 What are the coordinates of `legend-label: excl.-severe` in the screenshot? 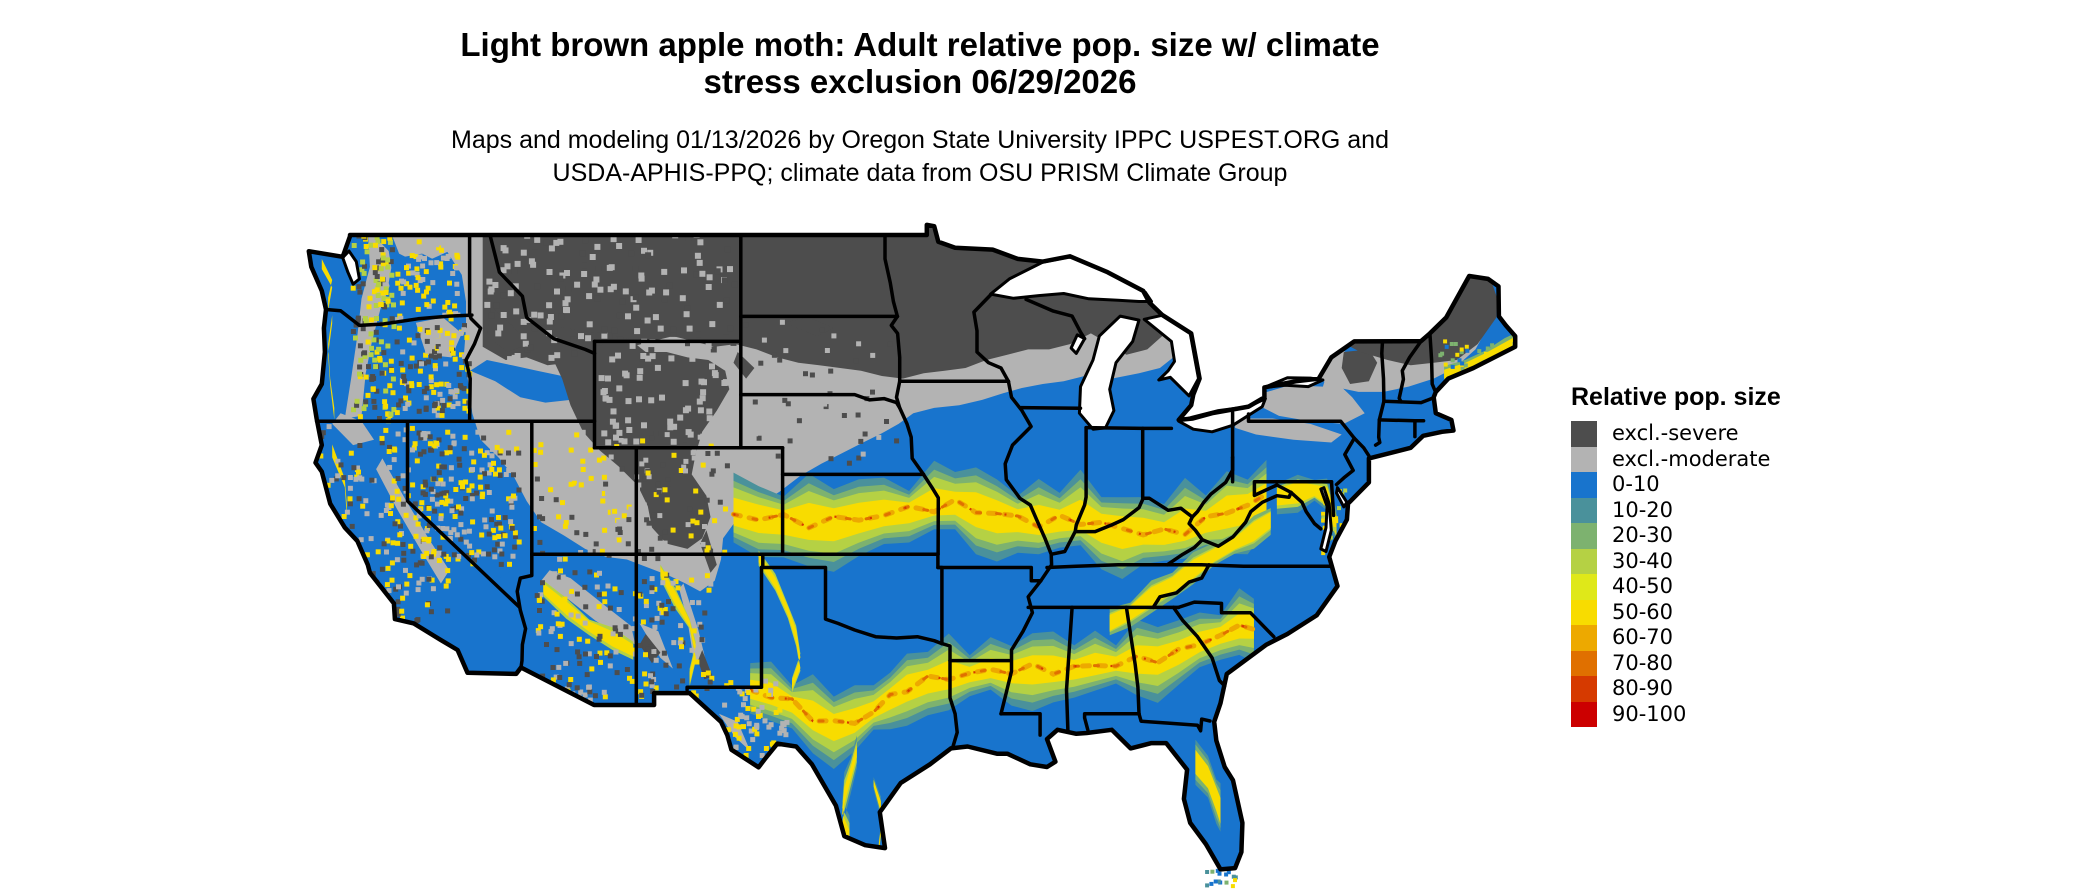 It's located at (1675, 433).